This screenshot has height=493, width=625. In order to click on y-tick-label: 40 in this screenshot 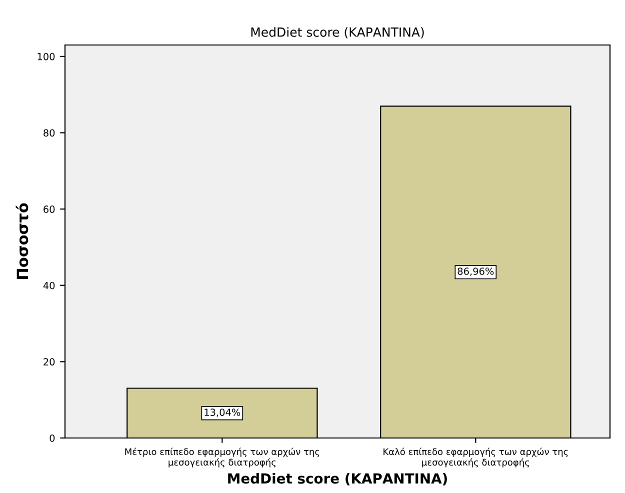, I will do `click(49, 286)`.